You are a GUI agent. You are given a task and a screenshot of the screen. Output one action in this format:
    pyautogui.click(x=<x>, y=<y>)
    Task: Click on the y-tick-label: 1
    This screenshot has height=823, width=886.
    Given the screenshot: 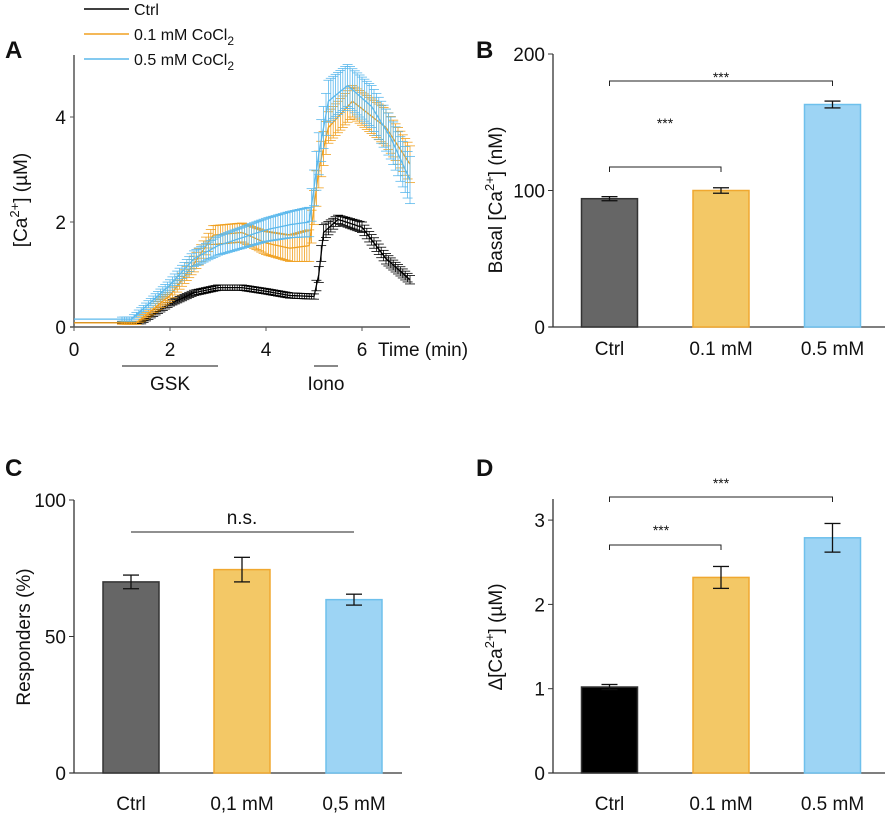 What is the action you would take?
    pyautogui.click(x=539, y=690)
    